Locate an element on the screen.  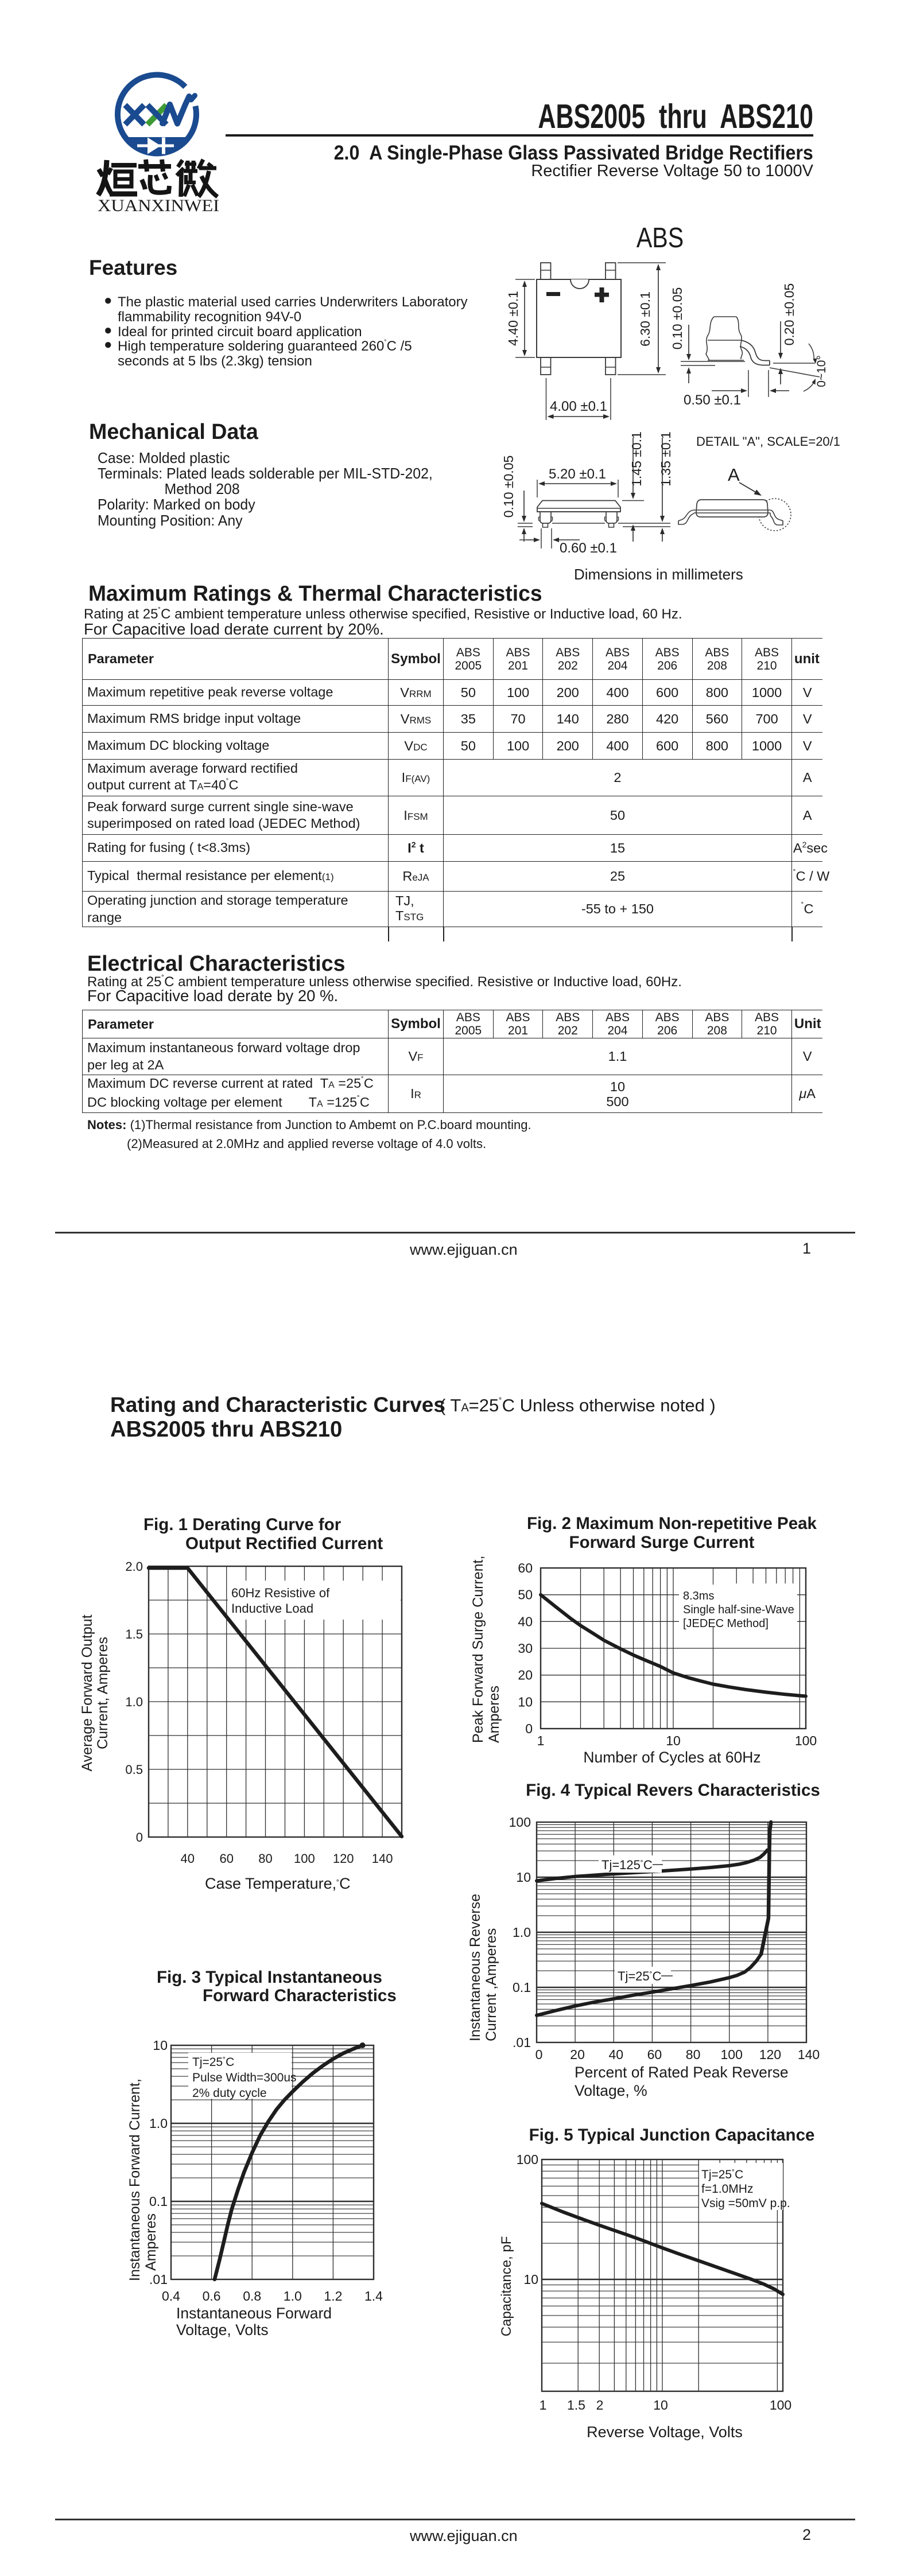
svg-text: 6.30 ±0.1 is located at coordinates (646, 319).